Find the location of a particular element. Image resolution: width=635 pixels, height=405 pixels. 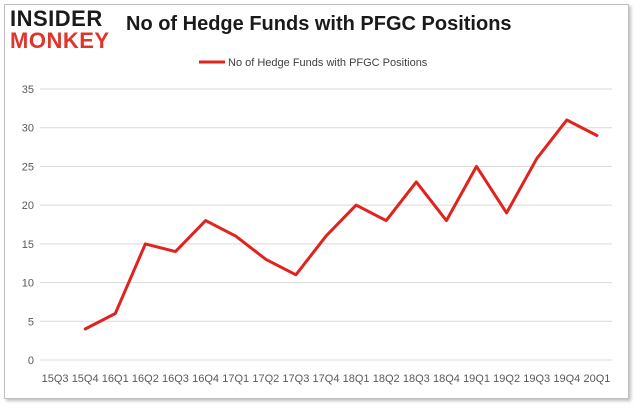

insider-monkey-logo: INSIDER MONKEY is located at coordinates (61, 30).